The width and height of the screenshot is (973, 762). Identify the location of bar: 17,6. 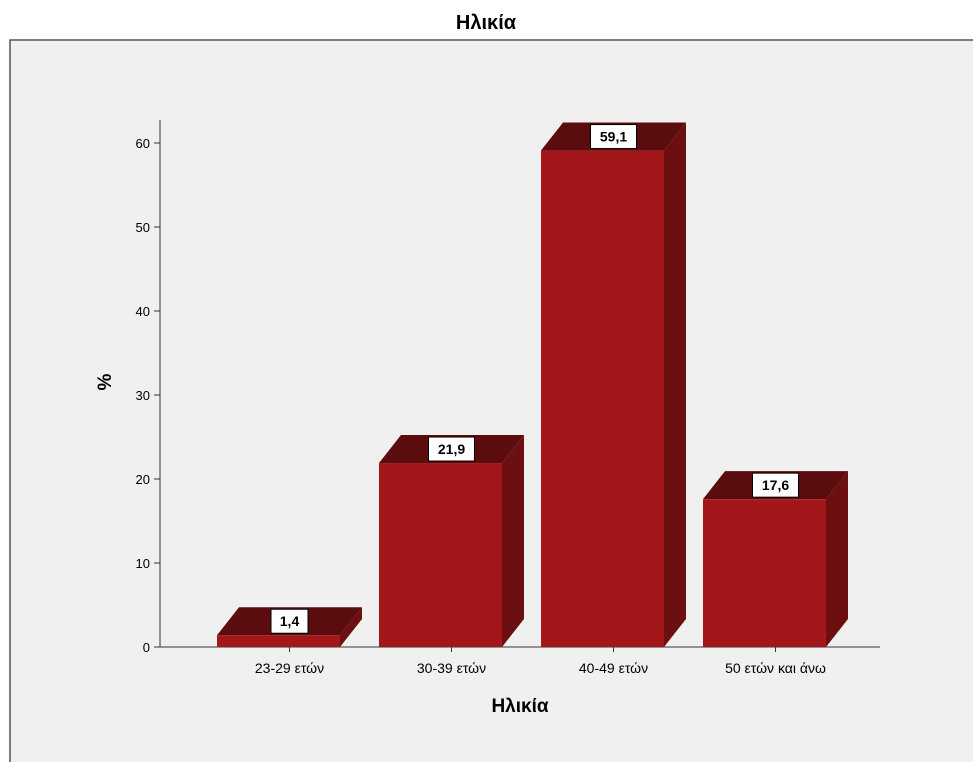
(775, 559).